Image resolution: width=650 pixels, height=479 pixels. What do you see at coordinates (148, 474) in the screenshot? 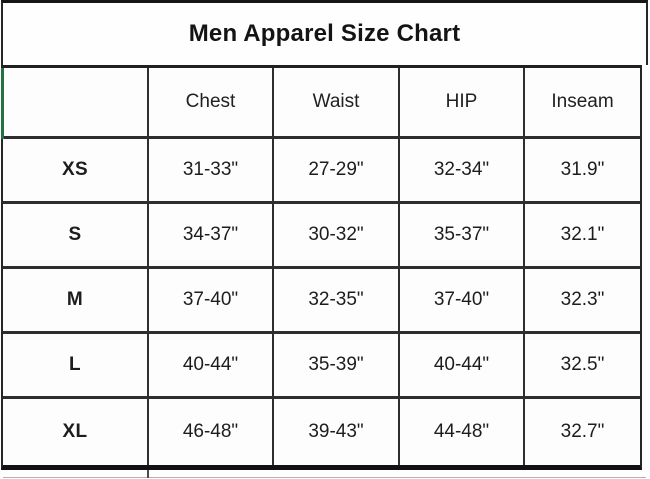
I see `cropped-gridline-stub` at bounding box center [148, 474].